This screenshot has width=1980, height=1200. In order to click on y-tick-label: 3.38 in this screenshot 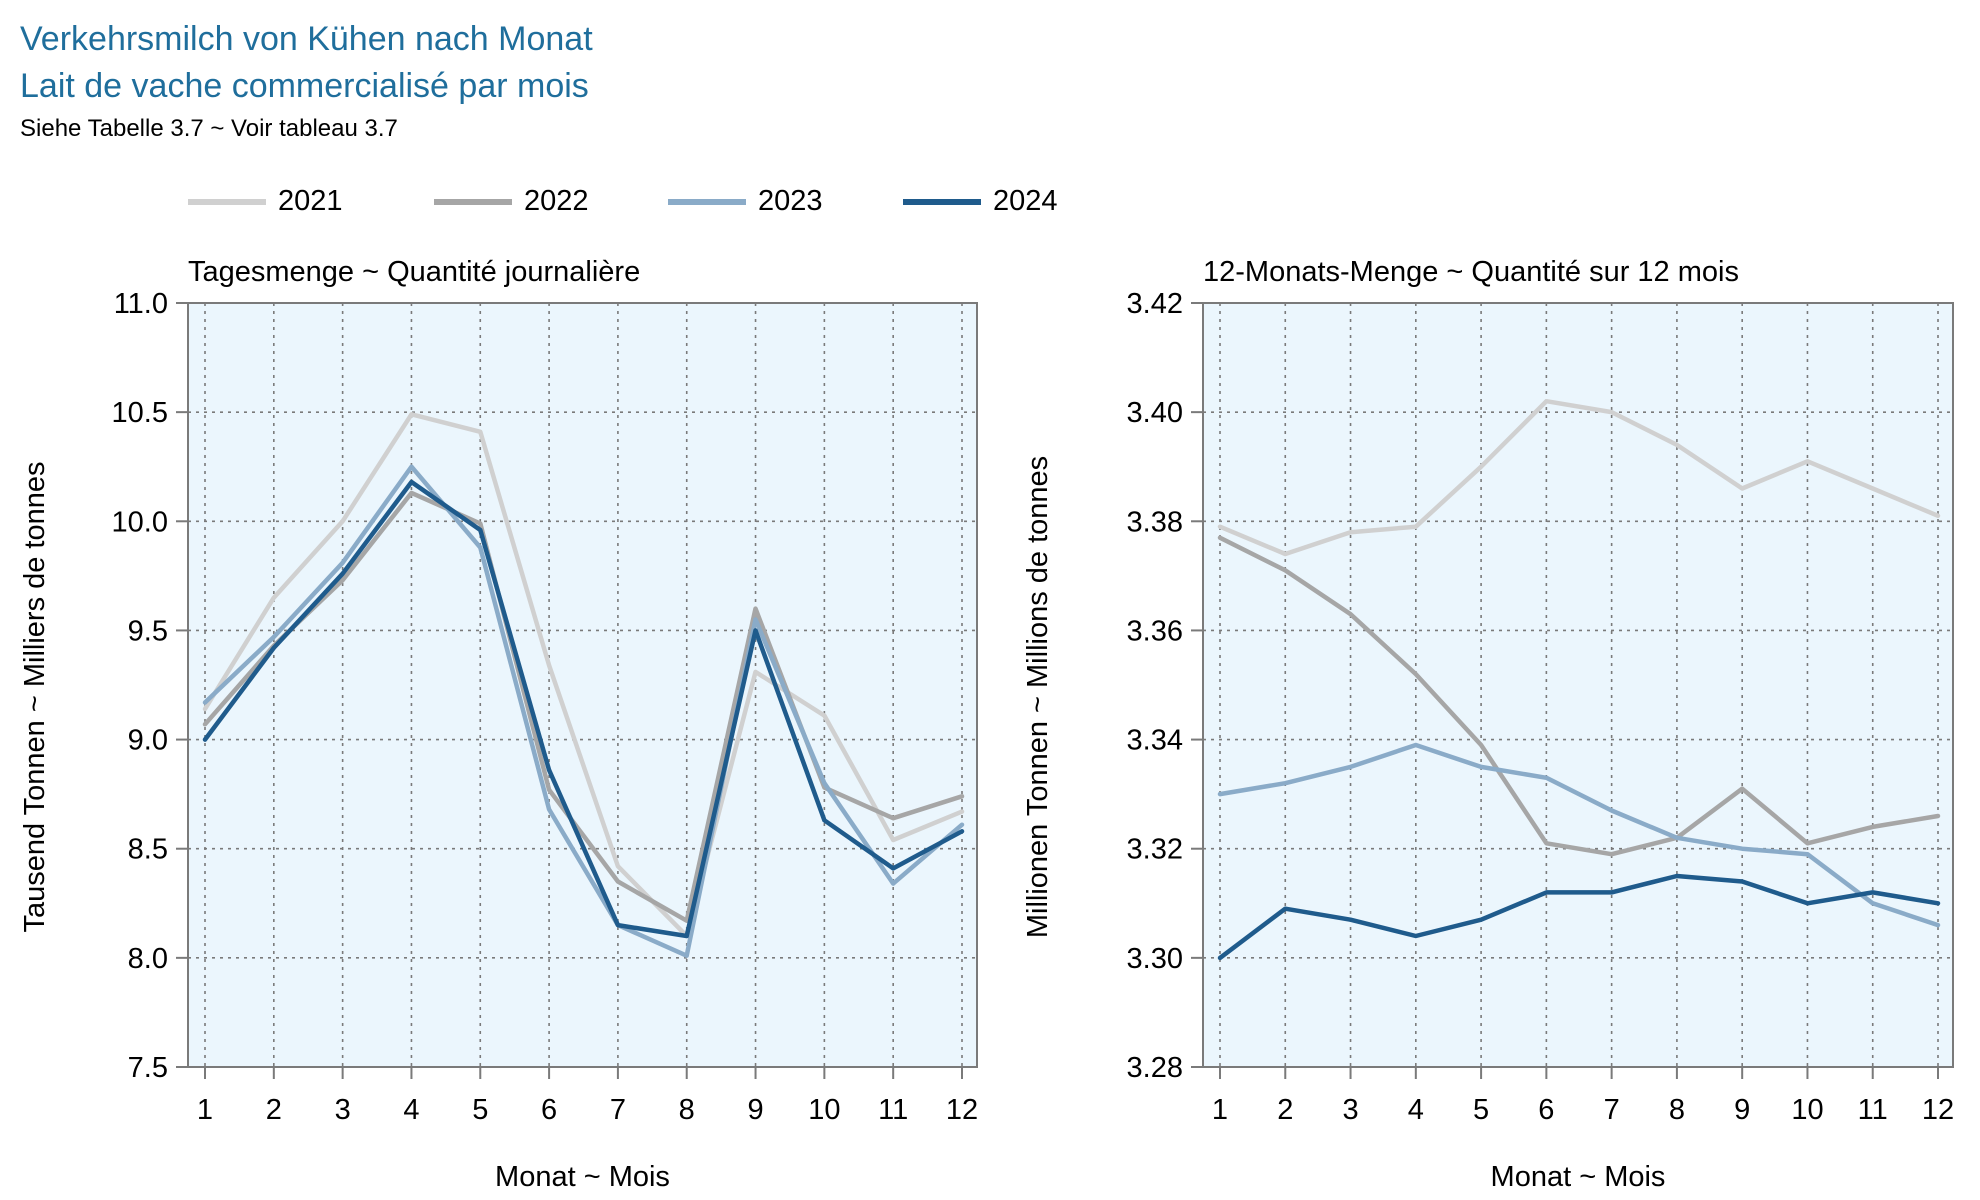, I will do `click(1155, 522)`.